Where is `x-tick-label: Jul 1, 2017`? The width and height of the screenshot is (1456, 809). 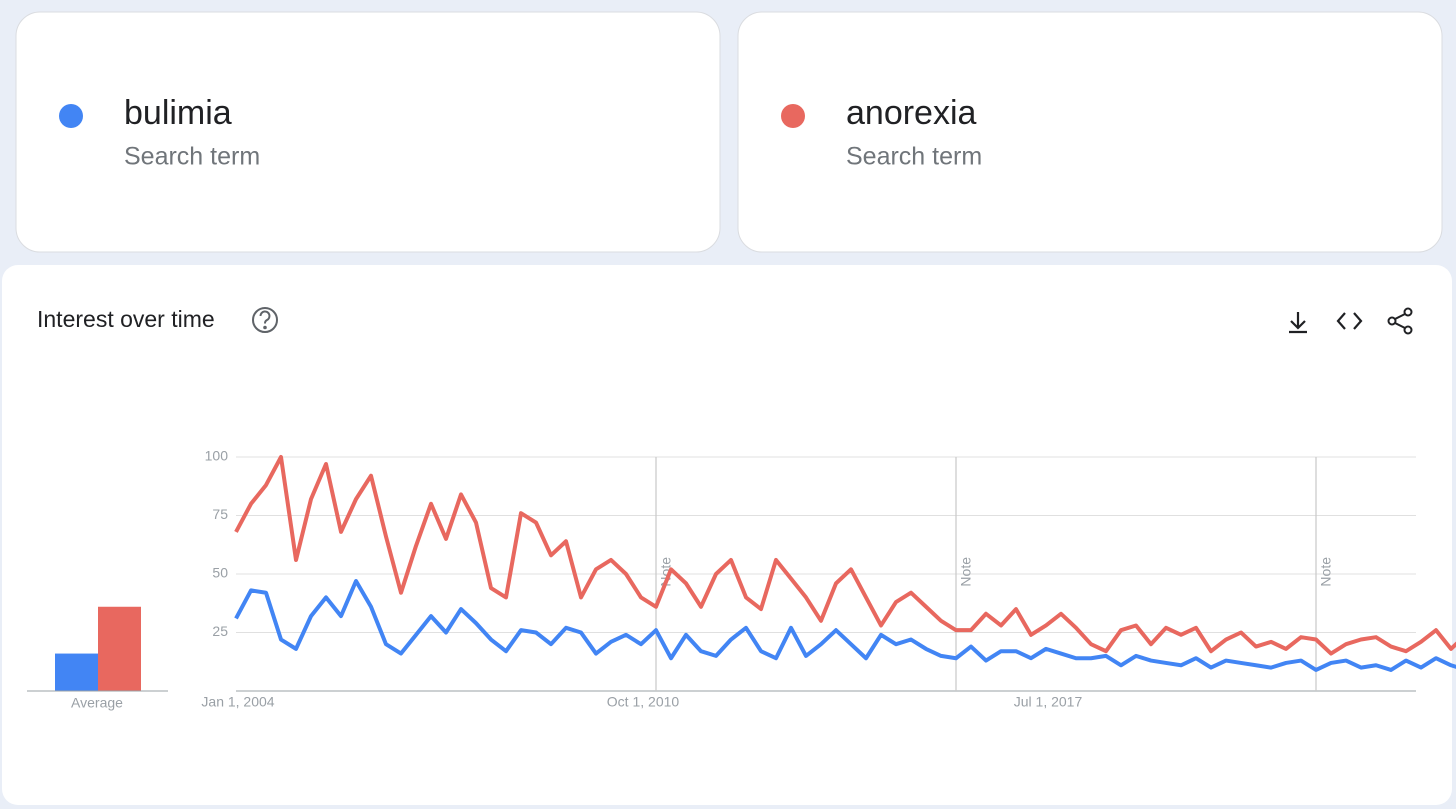
x-tick-label: Jul 1, 2017 is located at coordinates (1048, 702).